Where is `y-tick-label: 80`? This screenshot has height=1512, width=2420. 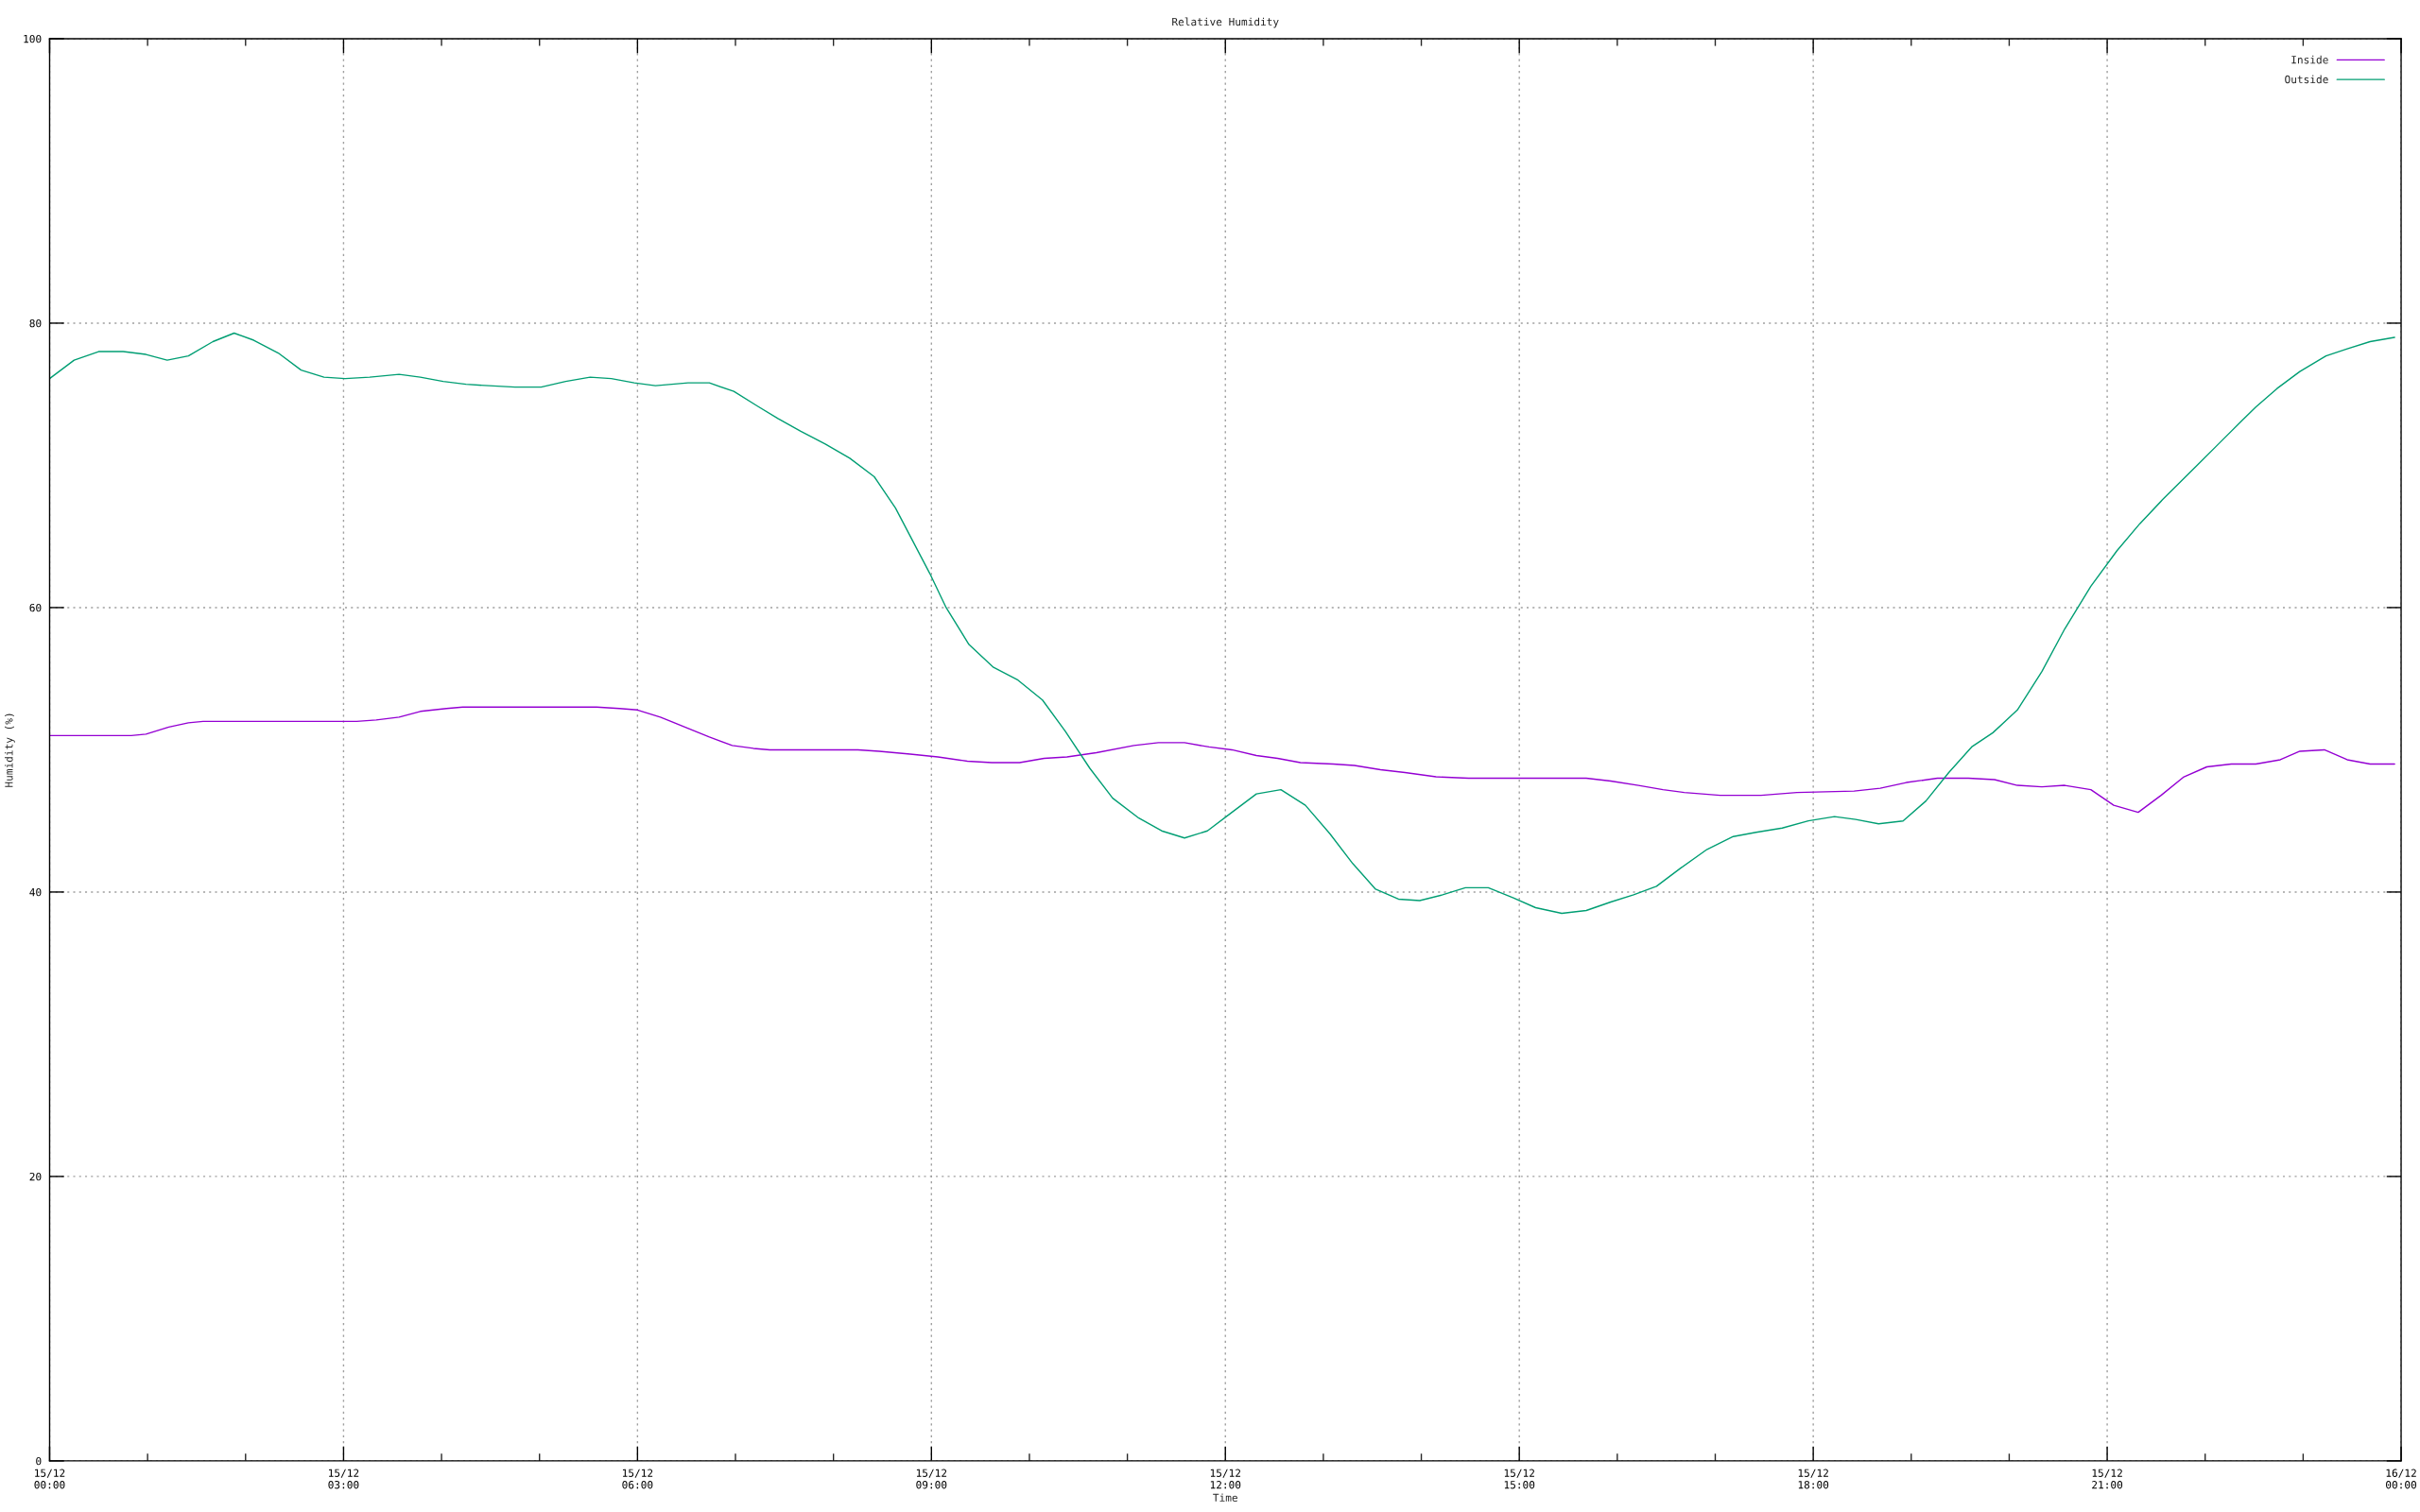
y-tick-label: 80 is located at coordinates (35, 323).